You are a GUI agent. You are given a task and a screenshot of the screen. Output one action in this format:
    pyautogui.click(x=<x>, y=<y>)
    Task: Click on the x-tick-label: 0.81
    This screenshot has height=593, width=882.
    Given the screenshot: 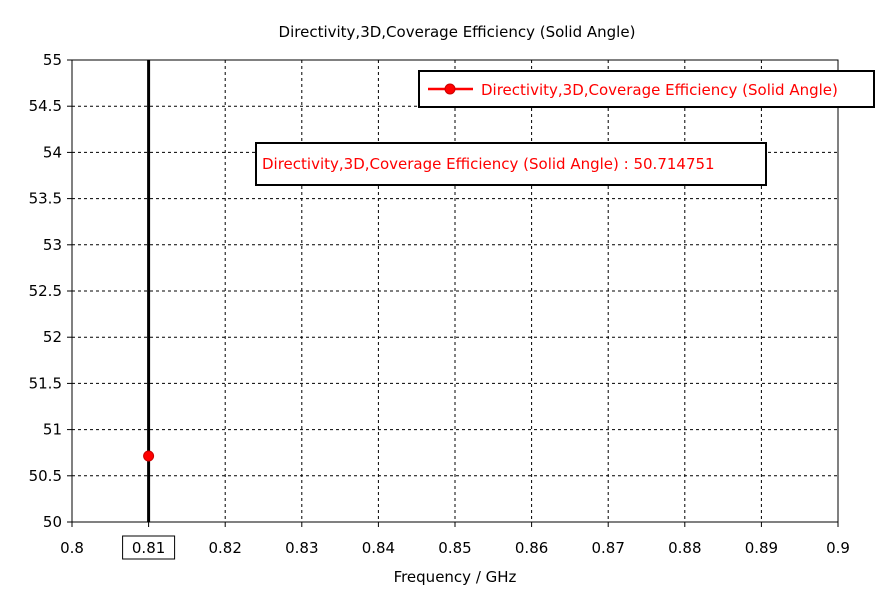 What is the action you would take?
    pyautogui.click(x=148, y=548)
    